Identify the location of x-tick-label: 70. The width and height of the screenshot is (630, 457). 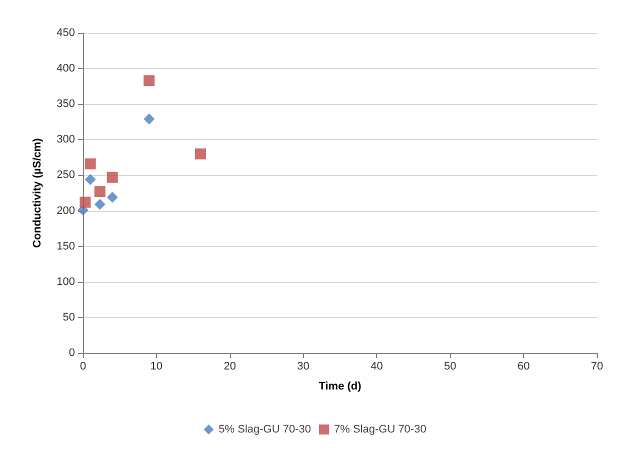
(597, 366).